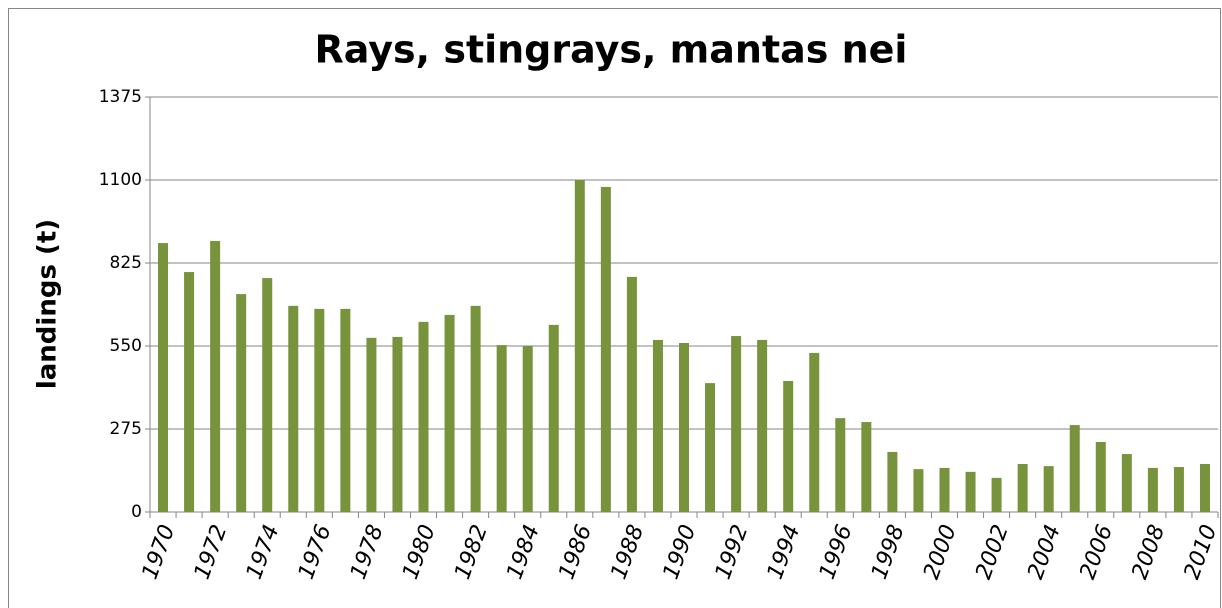  I want to click on y-tick-label: 0, so click(136, 512).